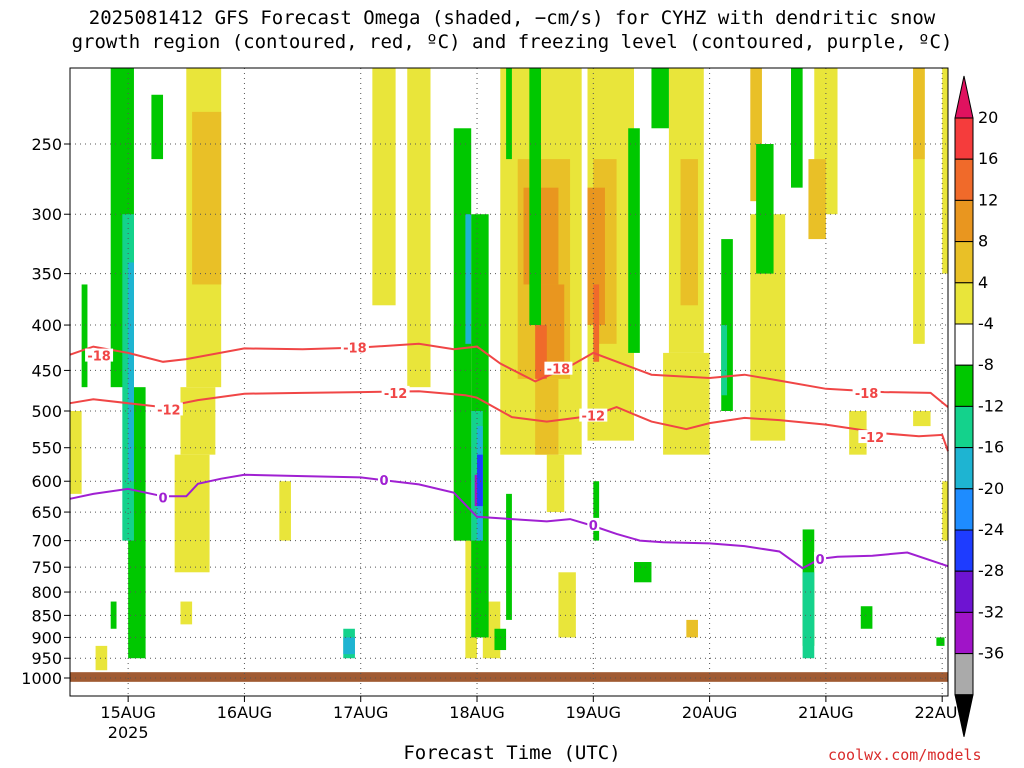 The height and width of the screenshot is (768, 1024). What do you see at coordinates (905, 755) in the screenshot?
I see `credit-link: coolwx.com/models` at bounding box center [905, 755].